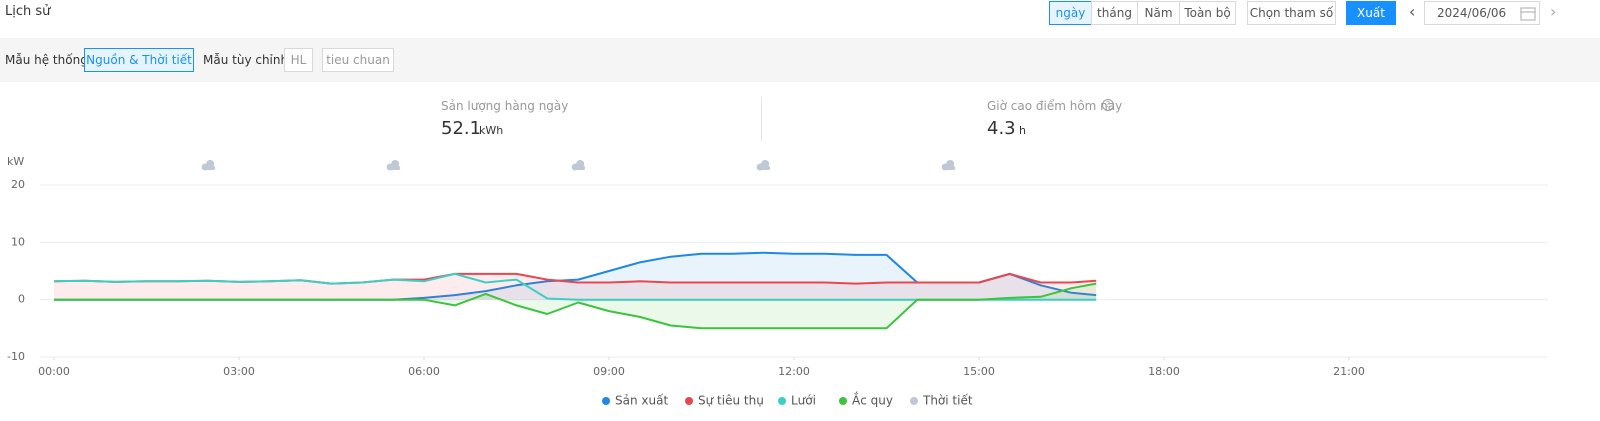 This screenshot has width=1600, height=421. I want to click on select-params: Chọn tham số, so click(1291, 13).